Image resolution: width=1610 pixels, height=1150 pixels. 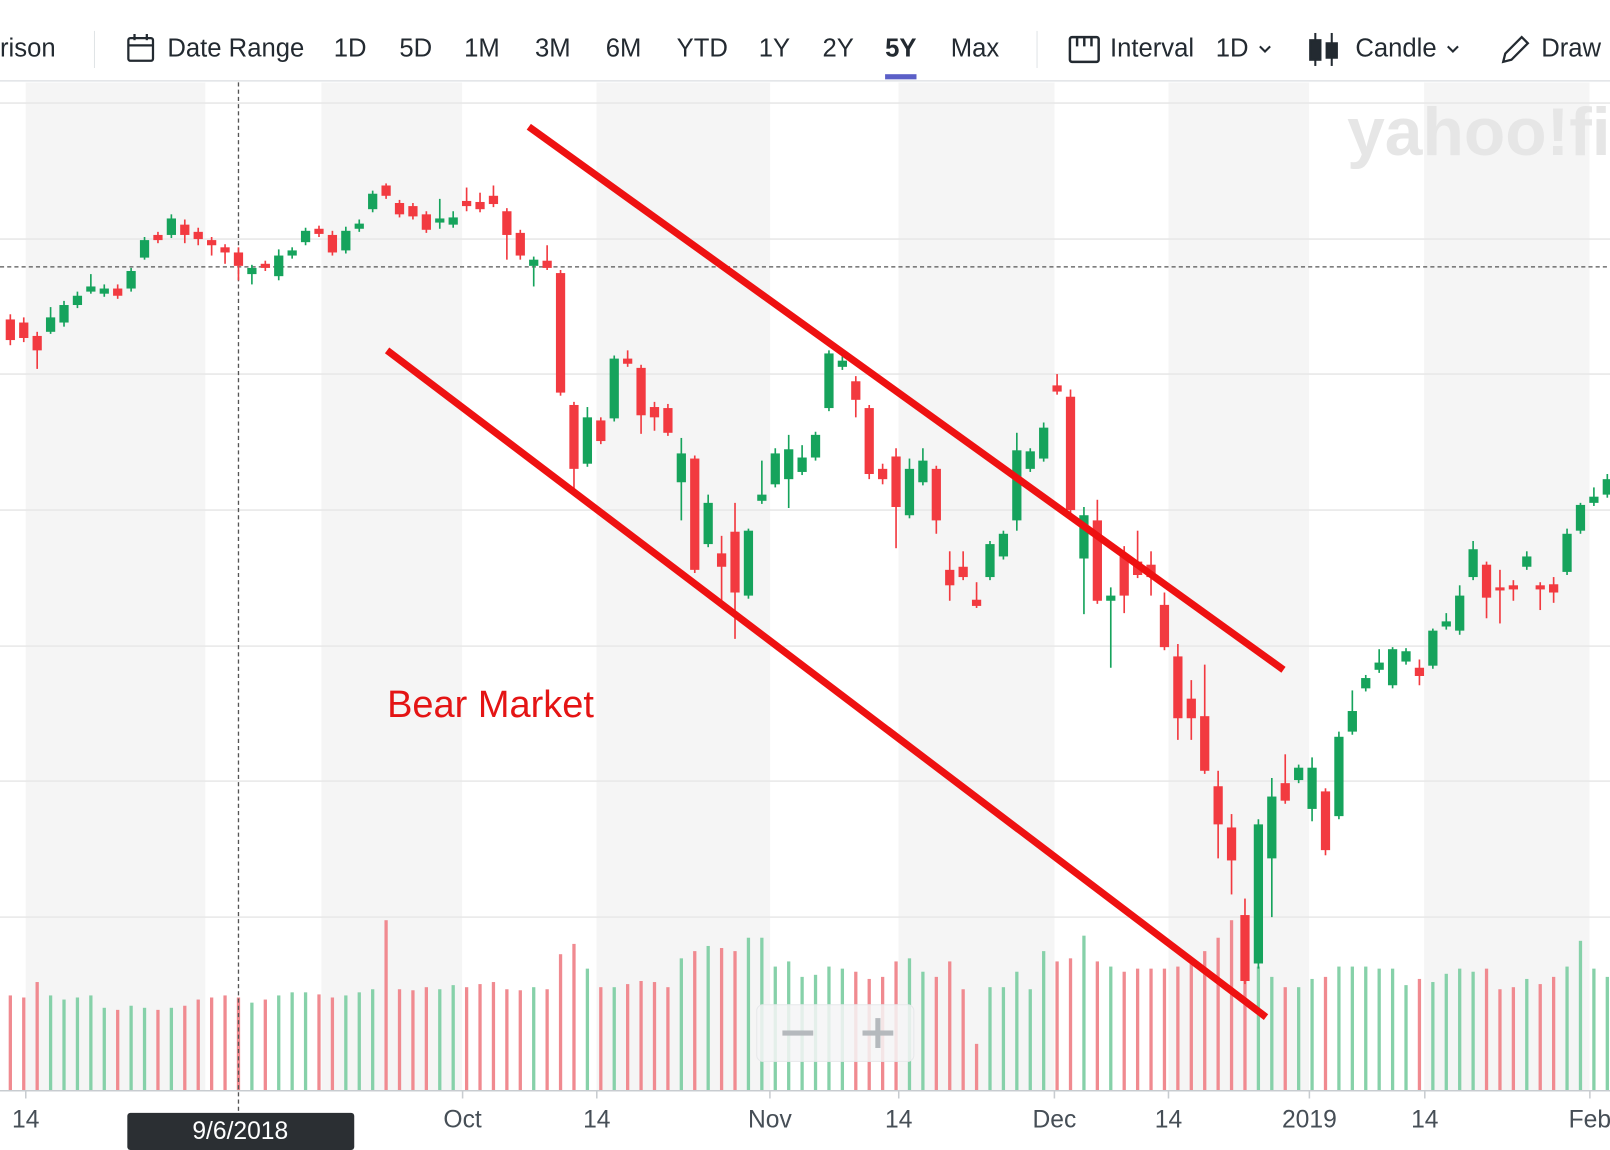 I want to click on range-button: 3M, so click(x=553, y=48).